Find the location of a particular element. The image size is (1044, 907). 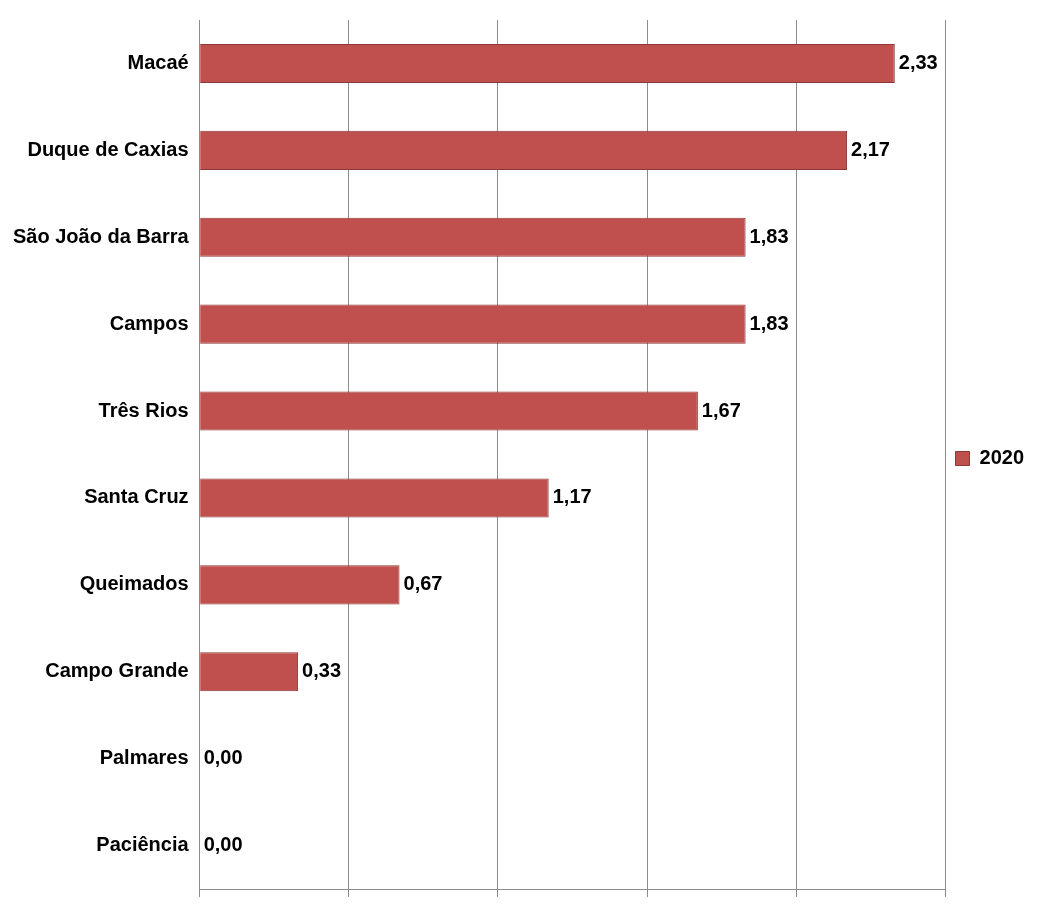

y-tick-label: Três Rios is located at coordinates (143, 409).